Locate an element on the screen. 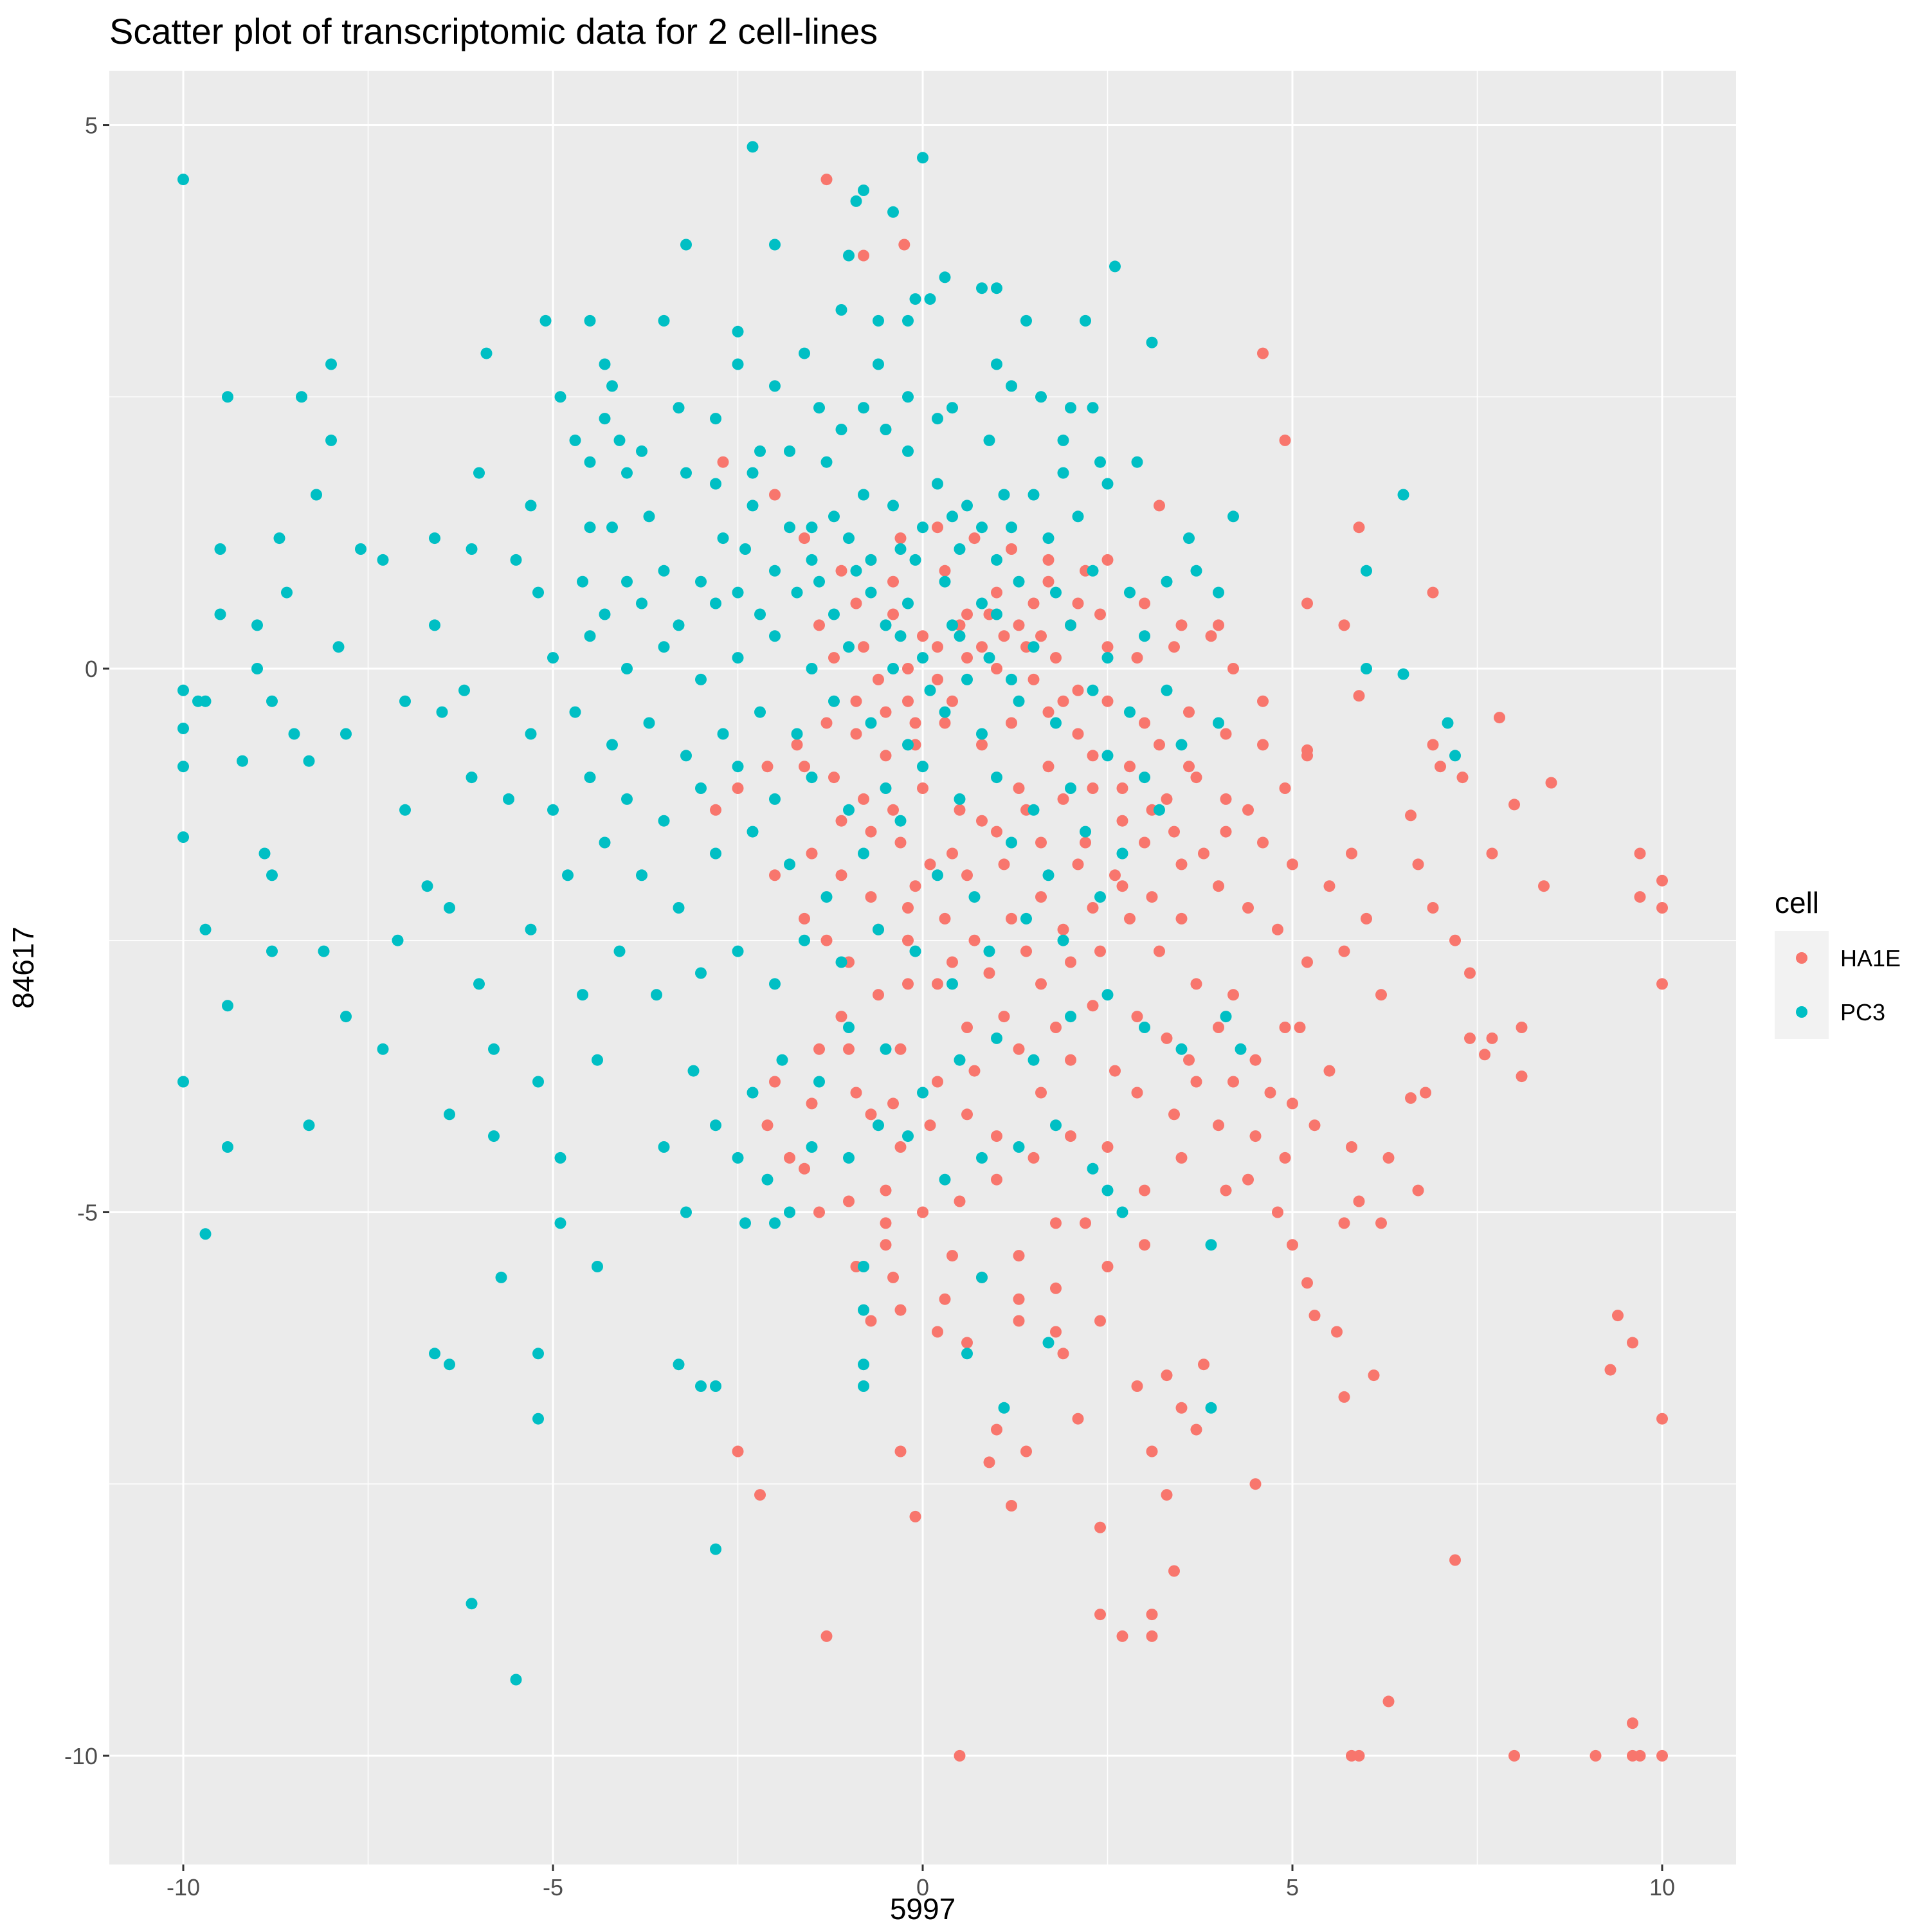 This screenshot has height=1932, width=1929. y-tick-label: 0 is located at coordinates (91, 669).